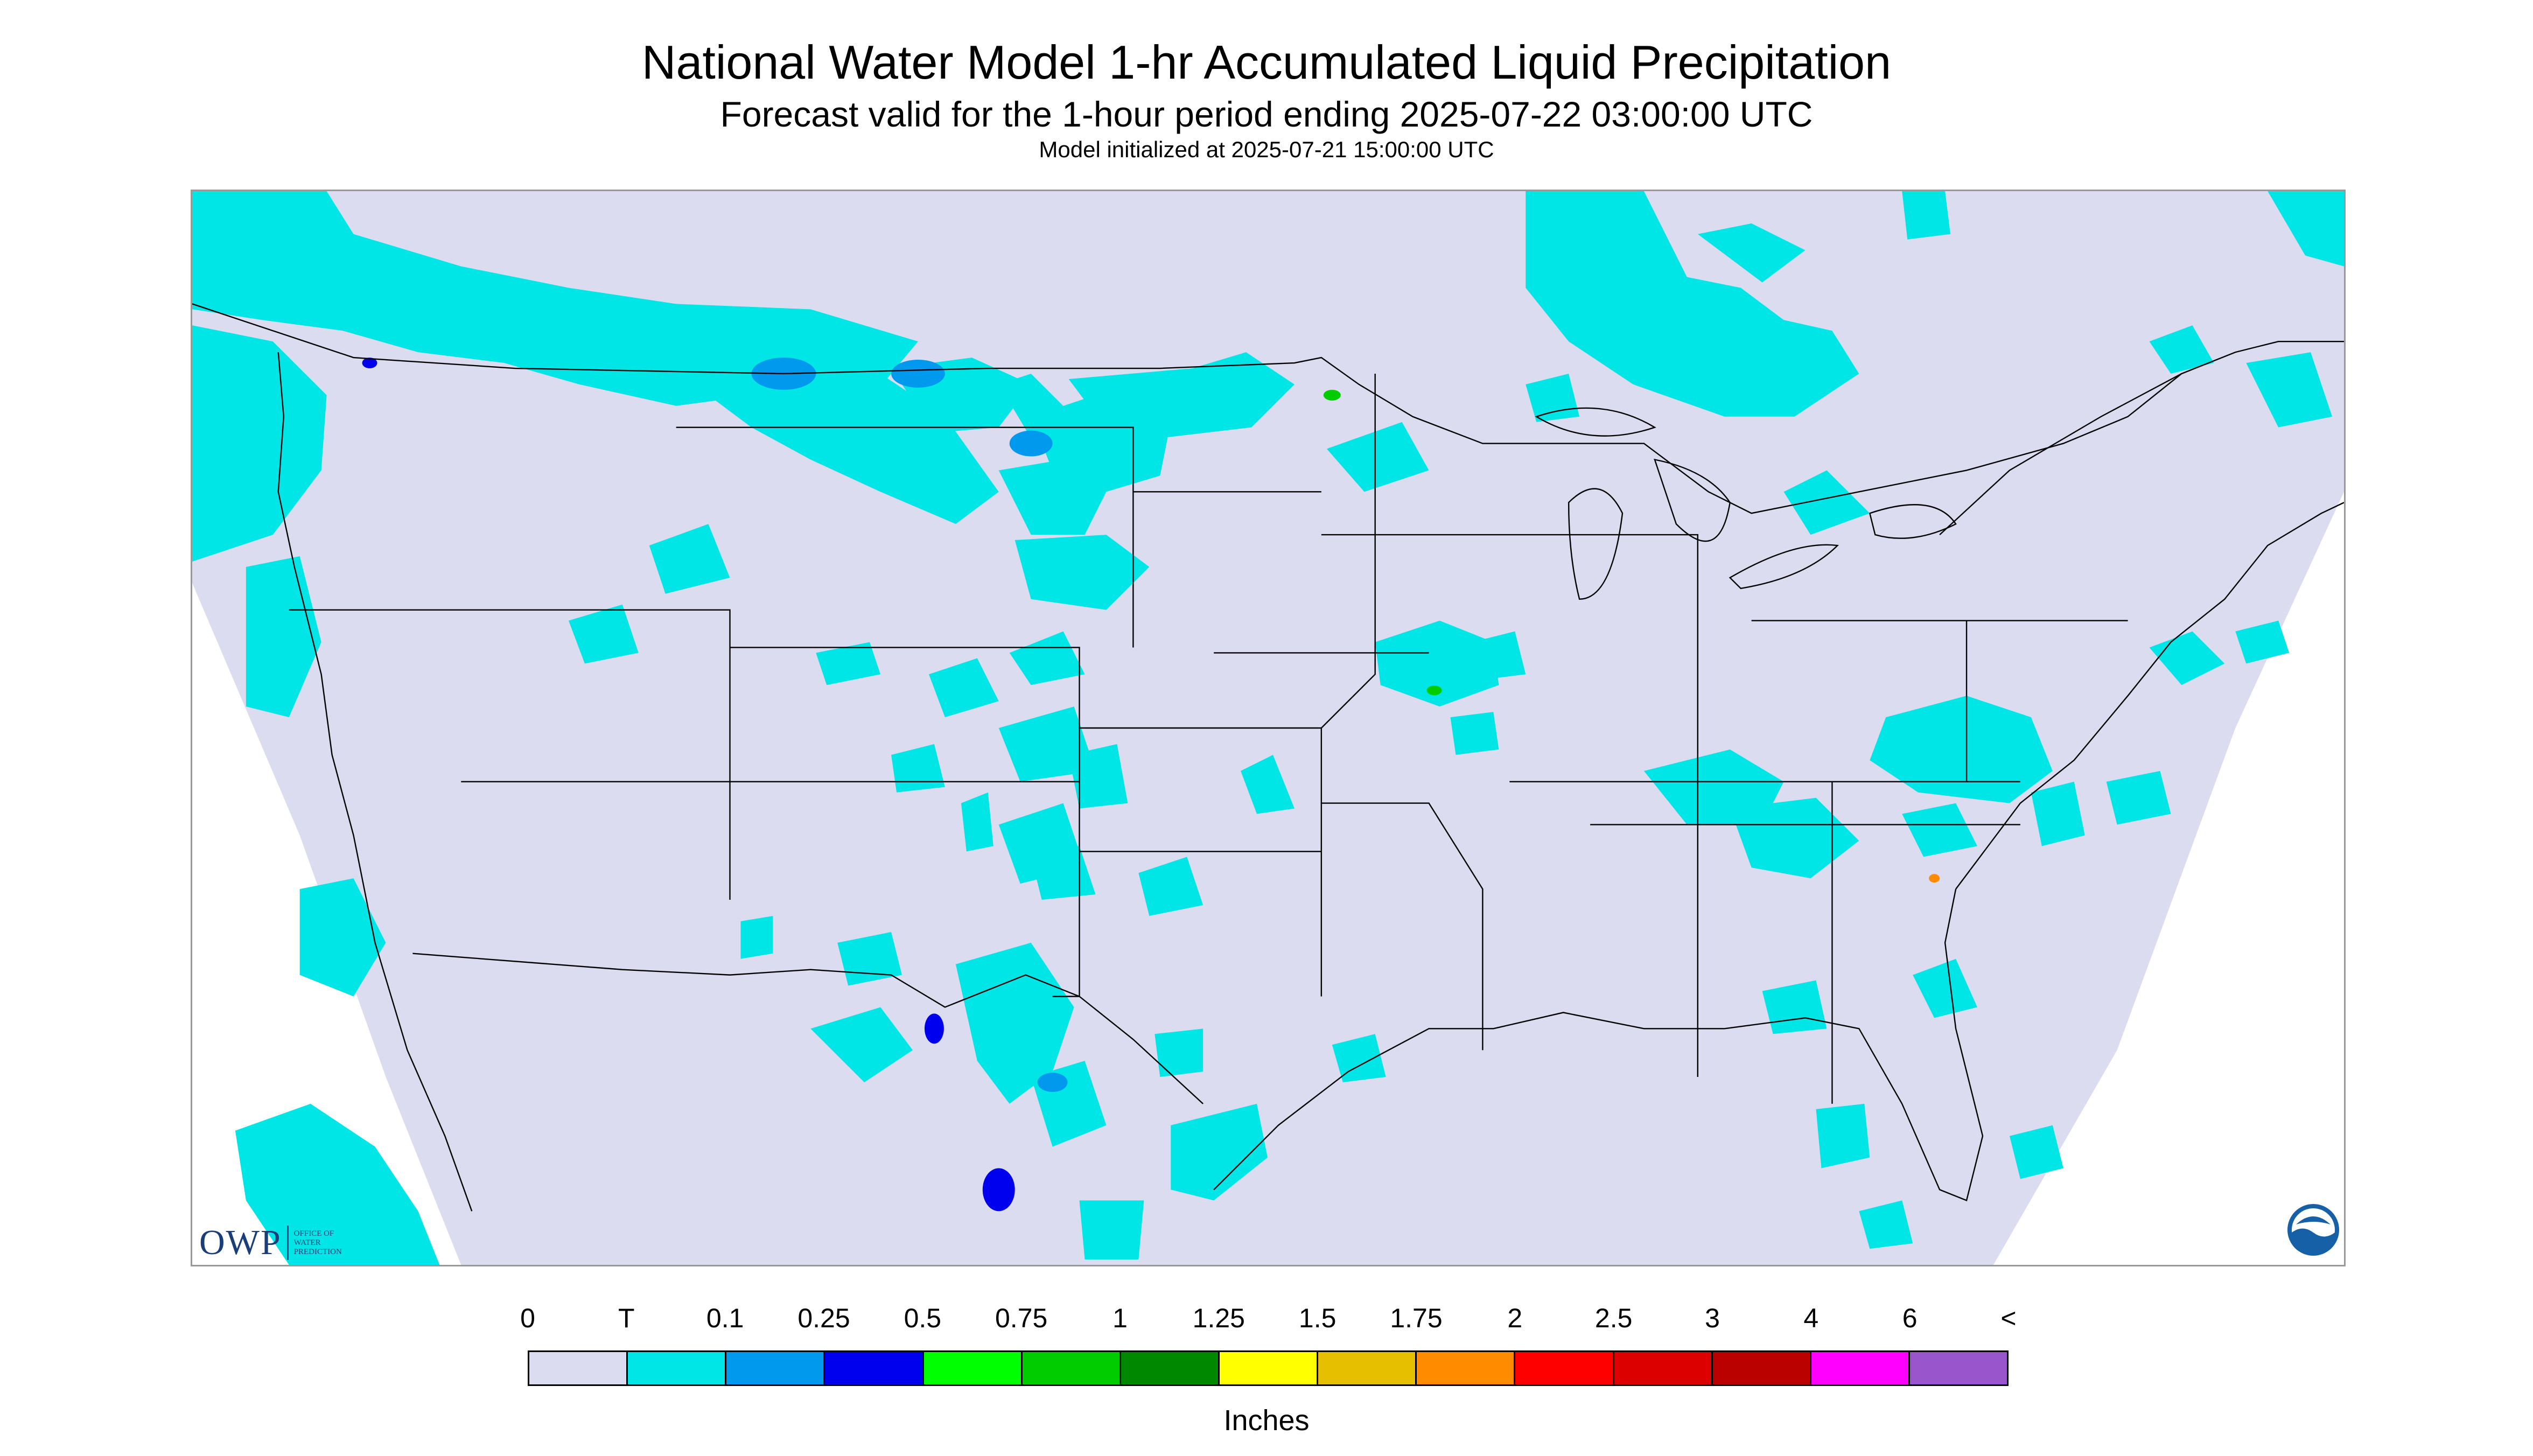 Image resolution: width=2533 pixels, height=1456 pixels. I want to click on legend-color-bar, so click(1268, 1368).